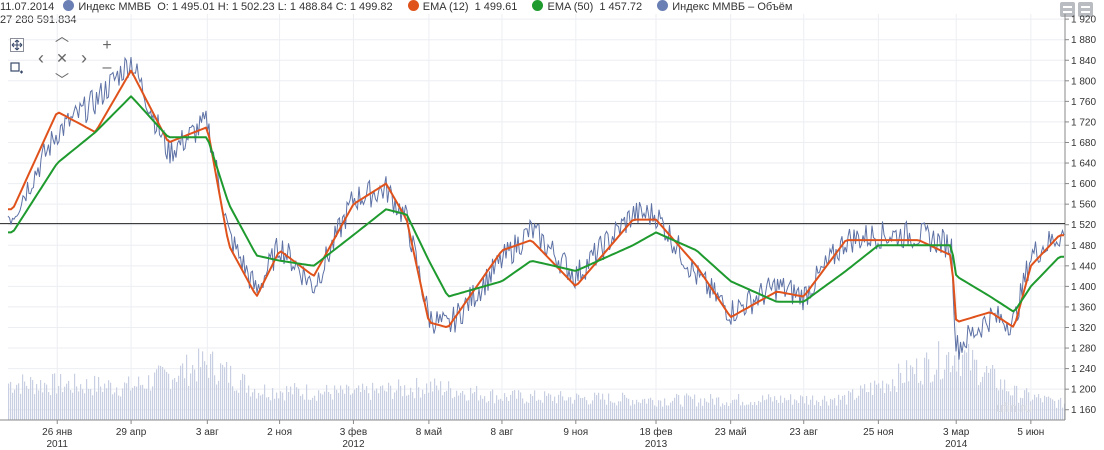 Image resolution: width=1104 pixels, height=450 pixels. I want to click on pan-right-icon: ›, so click(84, 58).